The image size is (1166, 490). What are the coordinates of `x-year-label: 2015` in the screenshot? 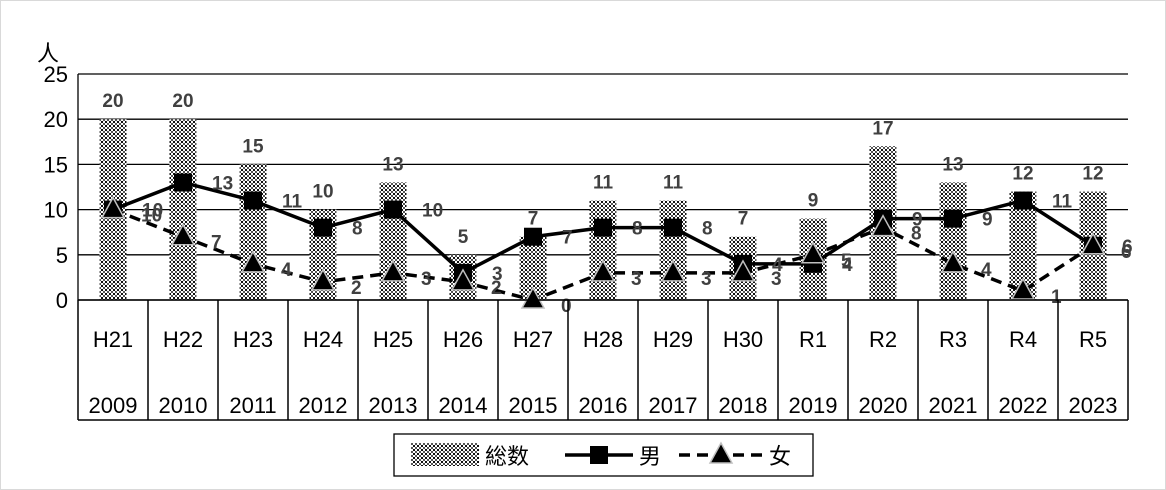 It's located at (533, 405).